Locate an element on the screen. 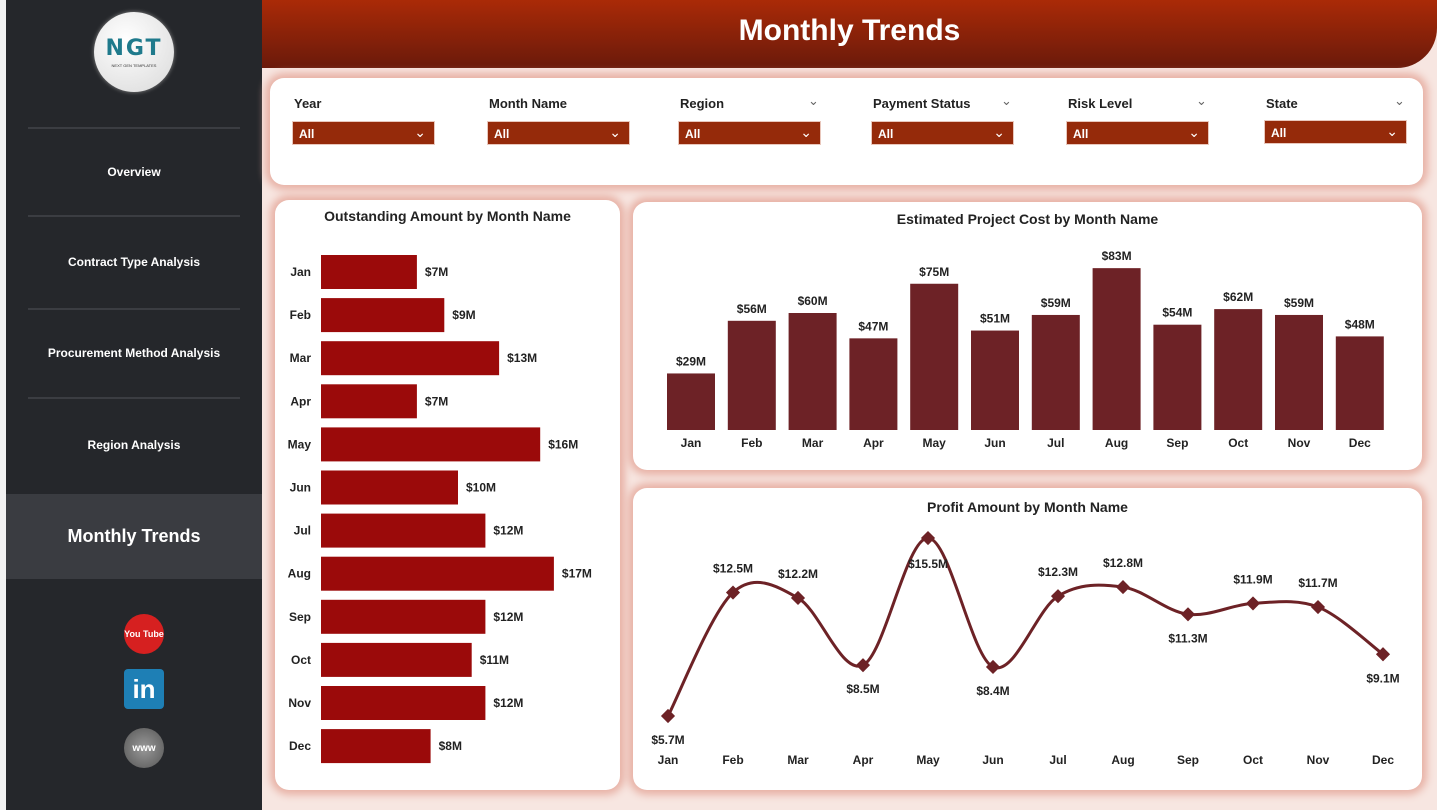 The height and width of the screenshot is (810, 1437). filter-label: Risk Level is located at coordinates (1100, 103).